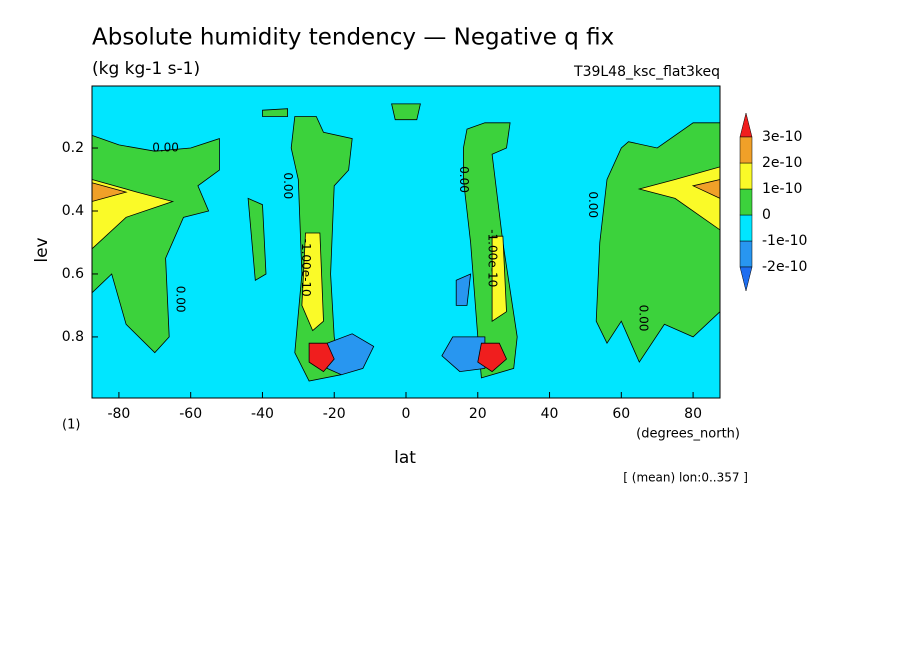 Image resolution: width=904 pixels, height=654 pixels. What do you see at coordinates (693, 414) in the screenshot?
I see `x-tick-label: 80` at bounding box center [693, 414].